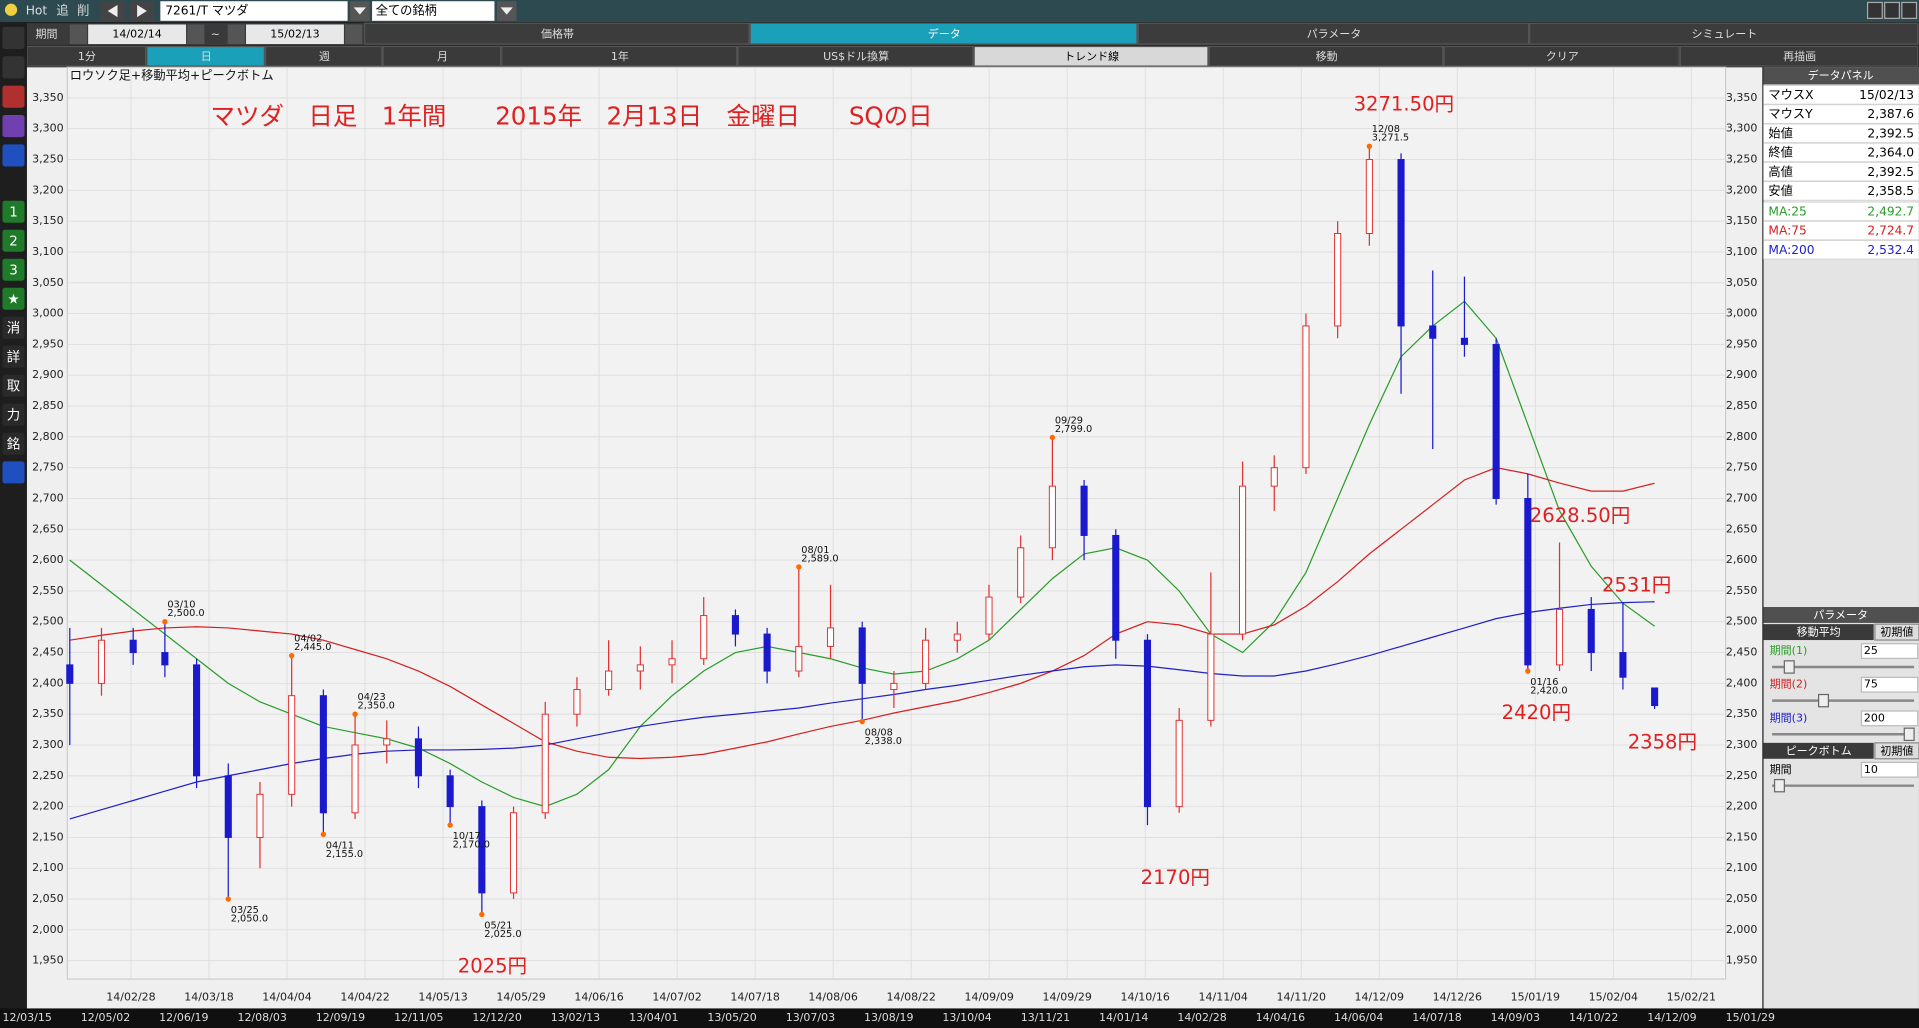 This screenshot has width=1919, height=1028. I want to click on y-tick-label: 2,250, so click(48, 775).